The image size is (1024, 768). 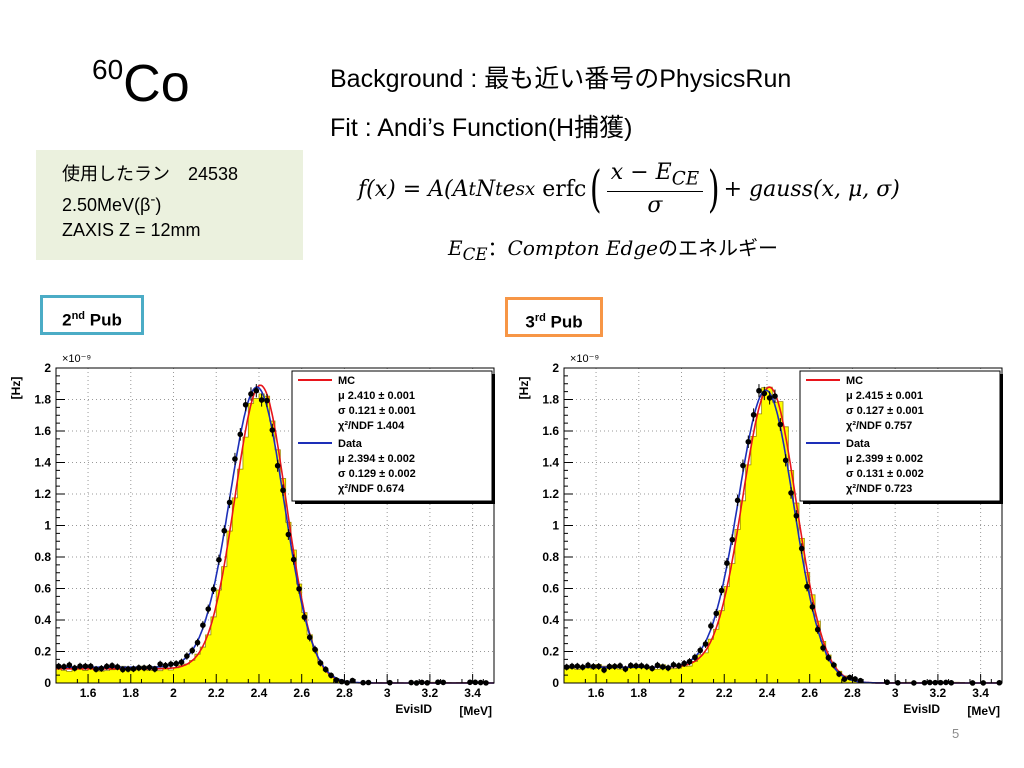 I want to click on legend-mc-sigma: σ 0.121 ± 0.001, so click(x=377, y=411).